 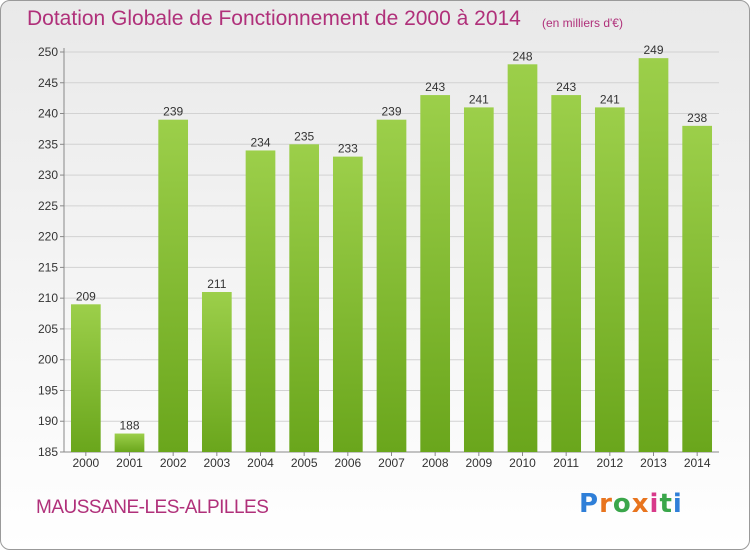 I want to click on x-tick-label: 2003, so click(x=216, y=463).